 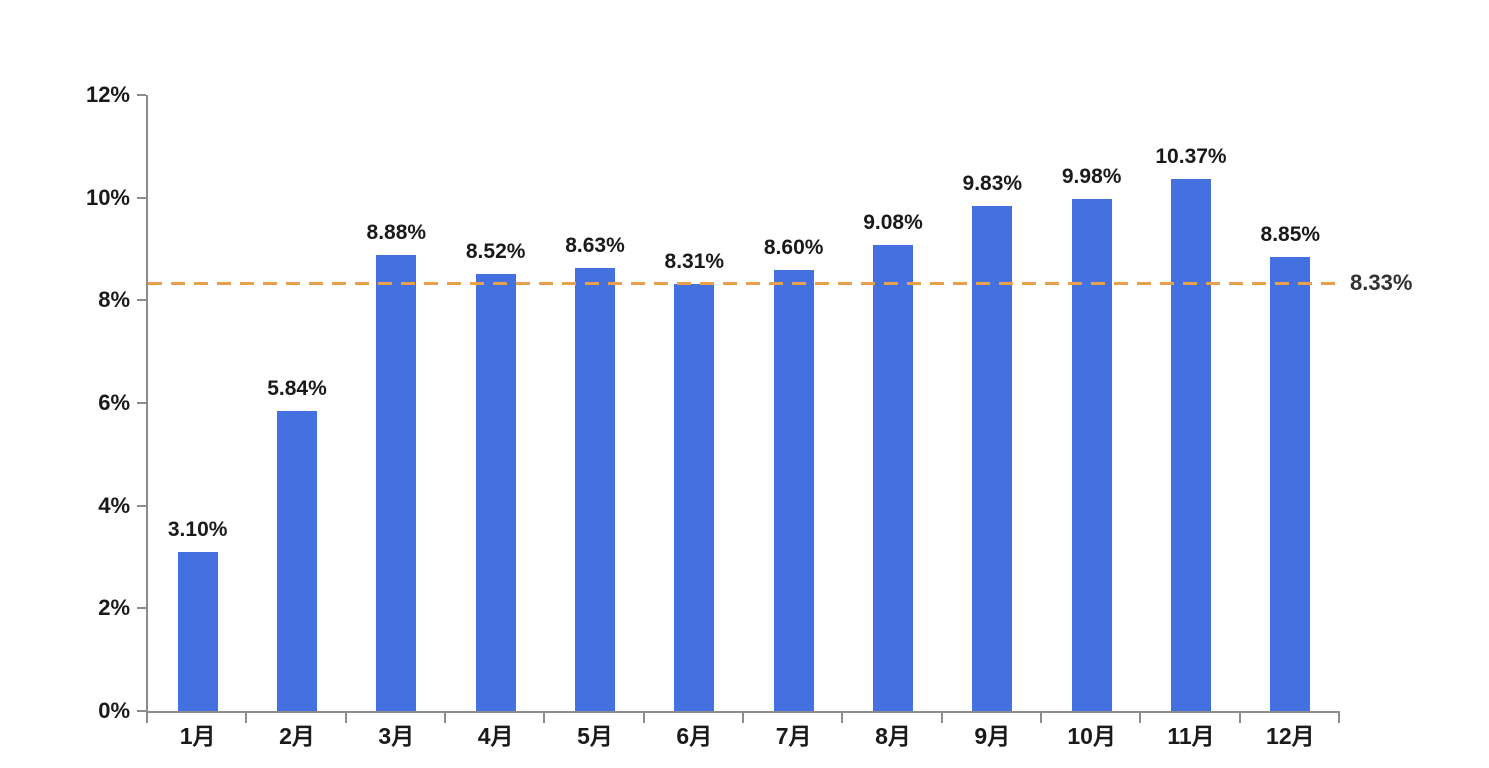 What do you see at coordinates (1191, 156) in the screenshot?
I see `bar-value-label: 10.37%` at bounding box center [1191, 156].